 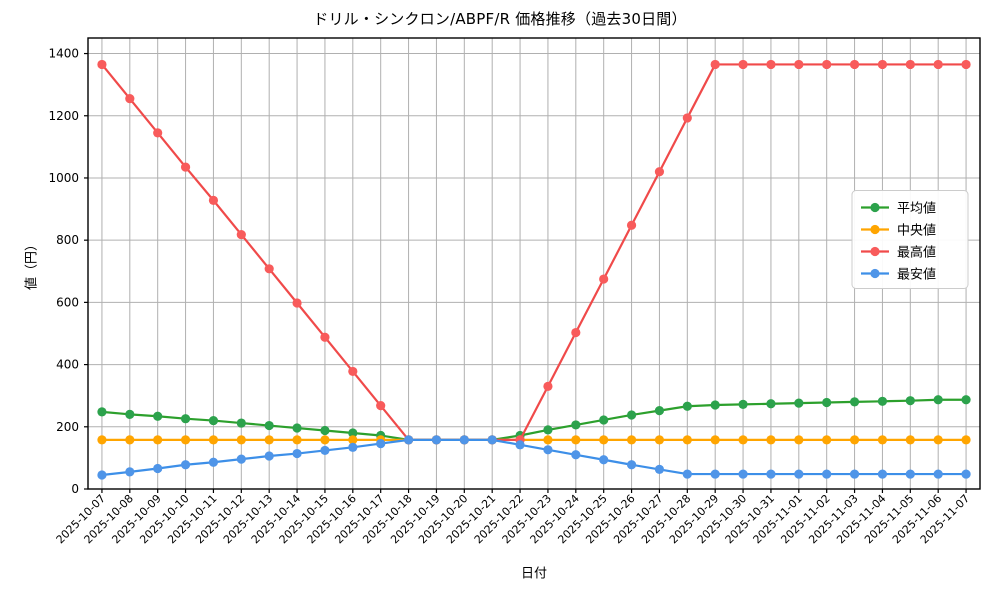 I want to click on y-tick-label: 400, so click(x=67, y=365).